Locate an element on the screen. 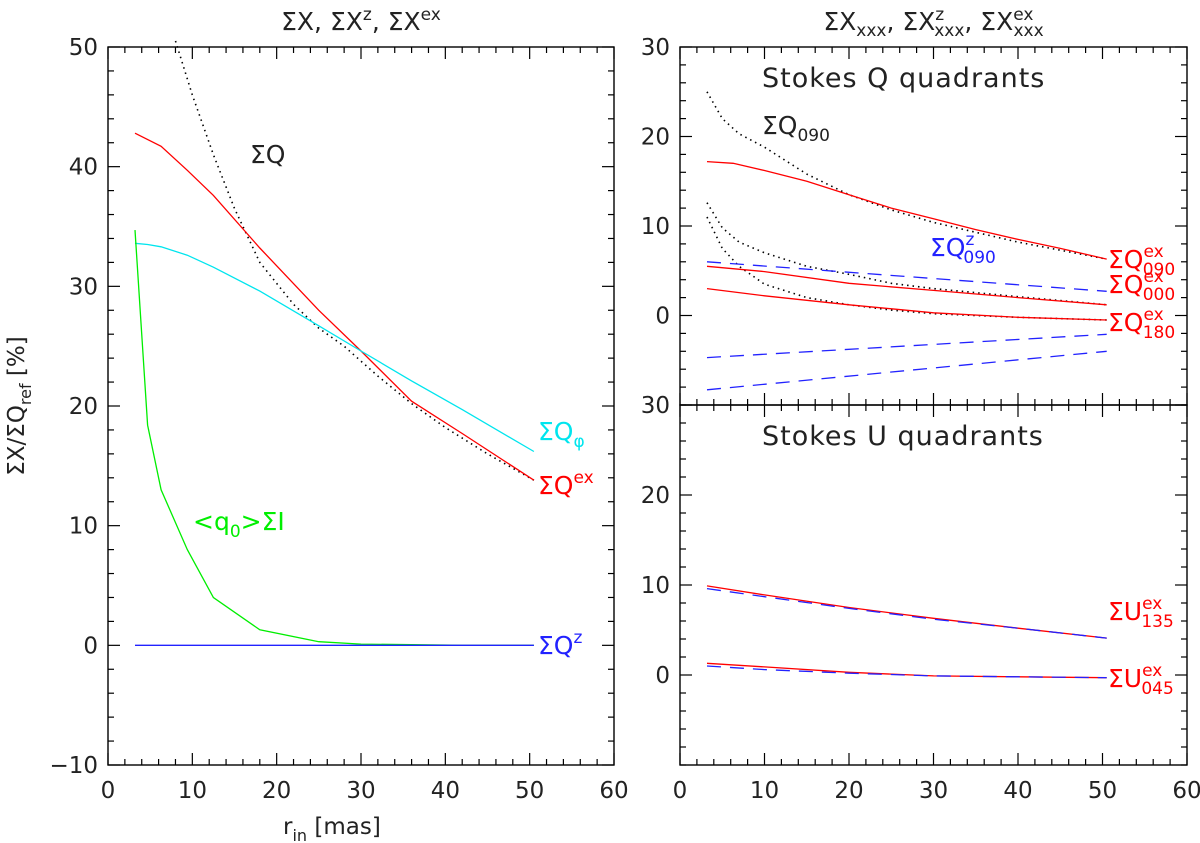 Image resolution: width=1200 pixels, height=843 pixels. series-label-u135: ΣUex 135 is located at coordinates (1141, 613).